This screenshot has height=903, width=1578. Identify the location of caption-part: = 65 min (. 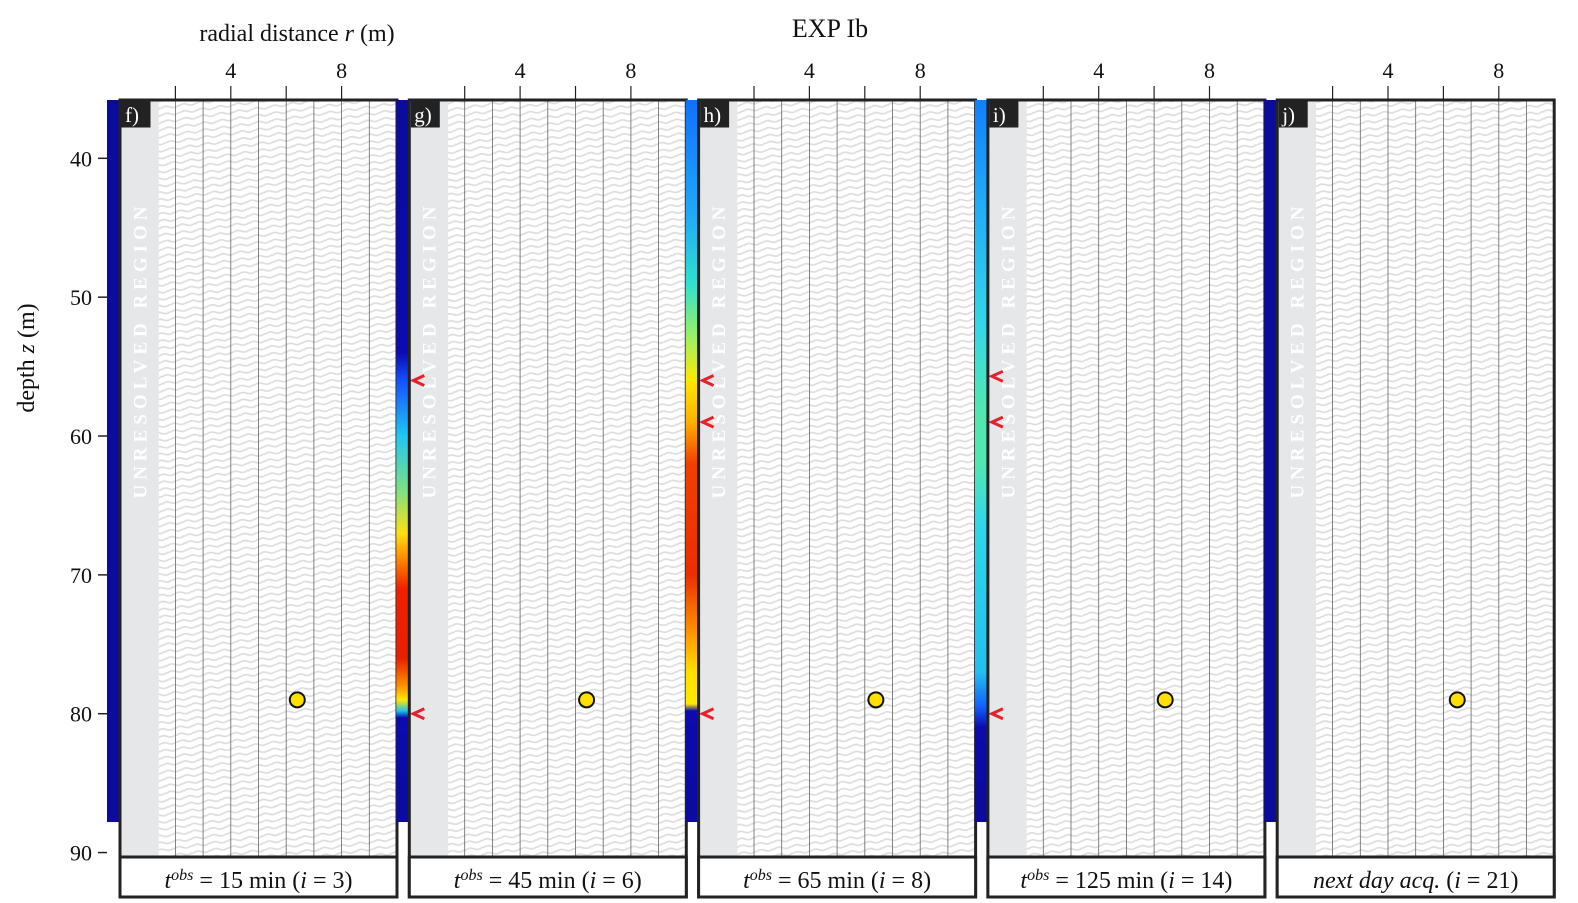
(825, 881).